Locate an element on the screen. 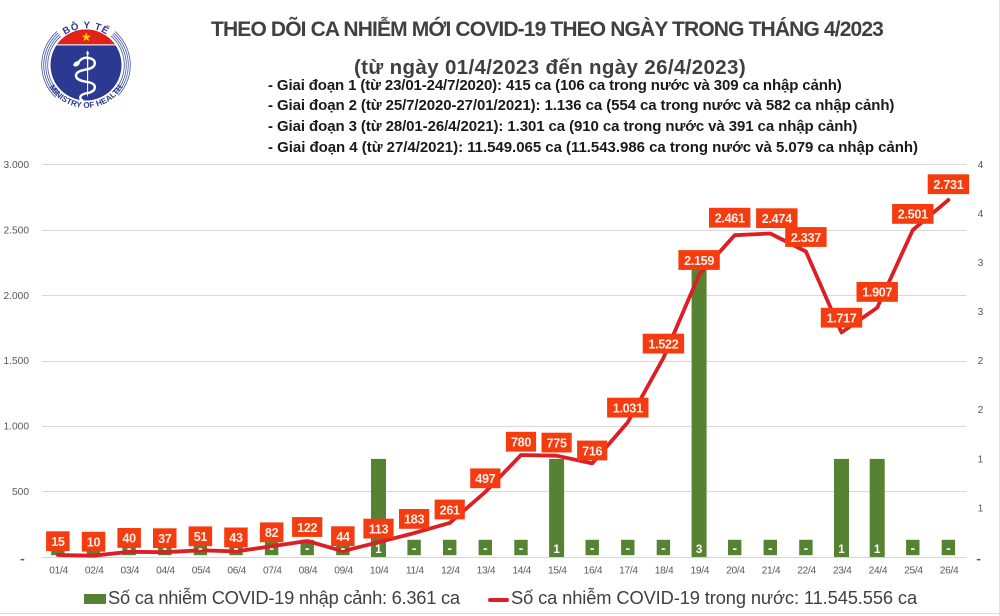  svg-text: 2.501 is located at coordinates (913, 215).